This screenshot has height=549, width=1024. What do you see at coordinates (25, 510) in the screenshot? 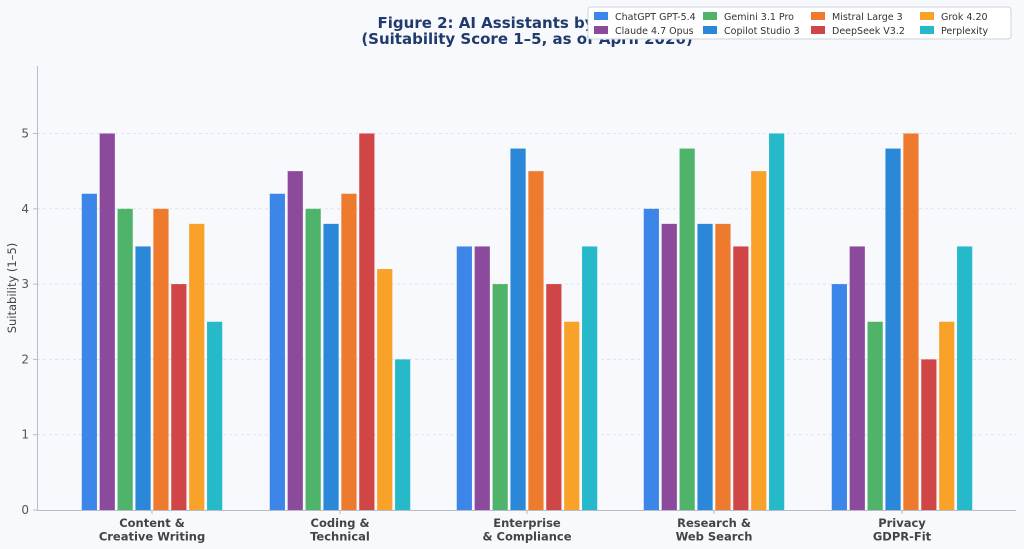
I see `y-tick-label: 0` at bounding box center [25, 510].